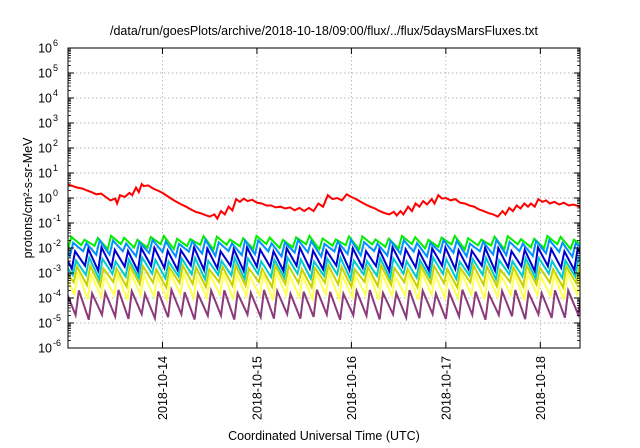 Image resolution: width=640 pixels, height=448 pixels. What do you see at coordinates (55, 43) in the screenshot?
I see `y-tick-exponent: 6` at bounding box center [55, 43].